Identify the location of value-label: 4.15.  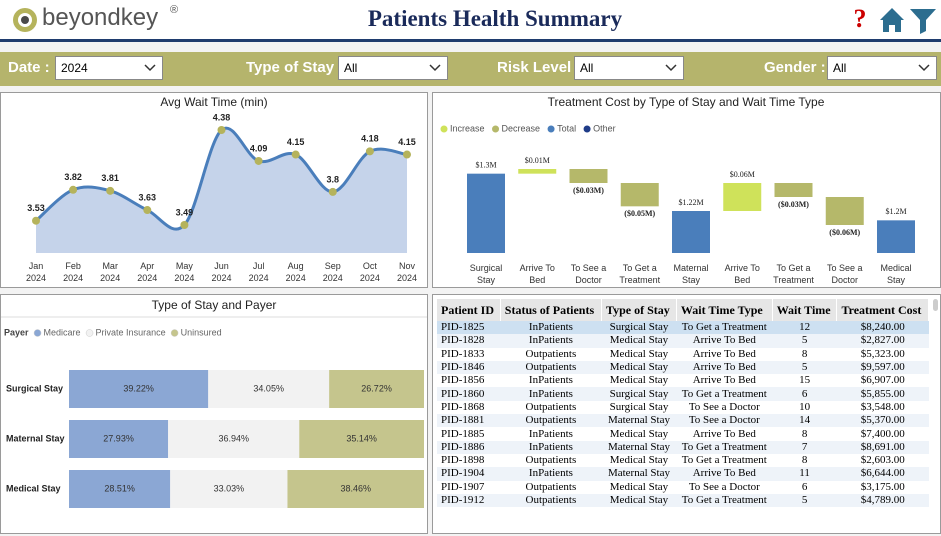
(407, 142).